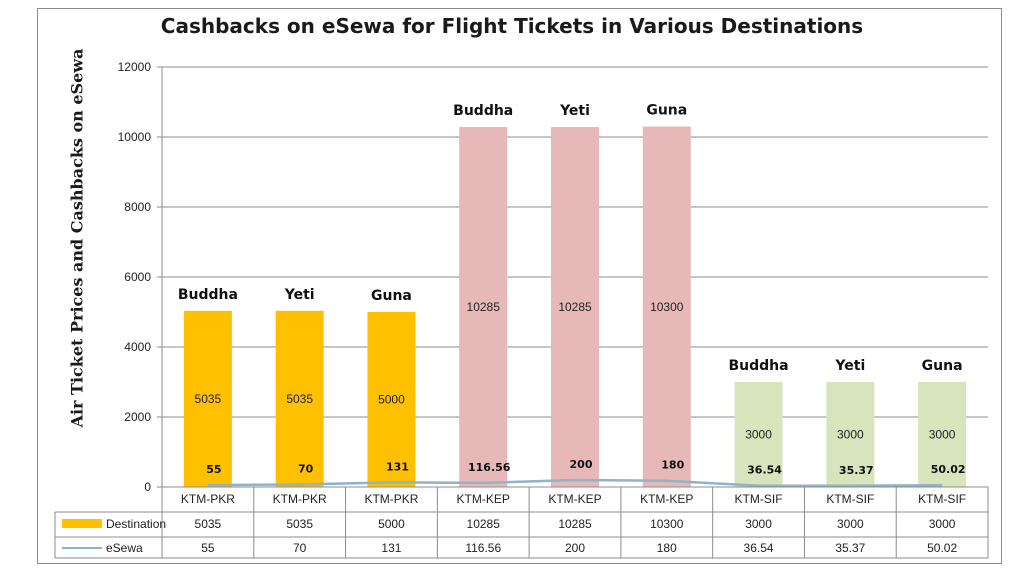 Image resolution: width=1024 pixels, height=576 pixels. What do you see at coordinates (213, 469) in the screenshot?
I see `cashback-label: 55` at bounding box center [213, 469].